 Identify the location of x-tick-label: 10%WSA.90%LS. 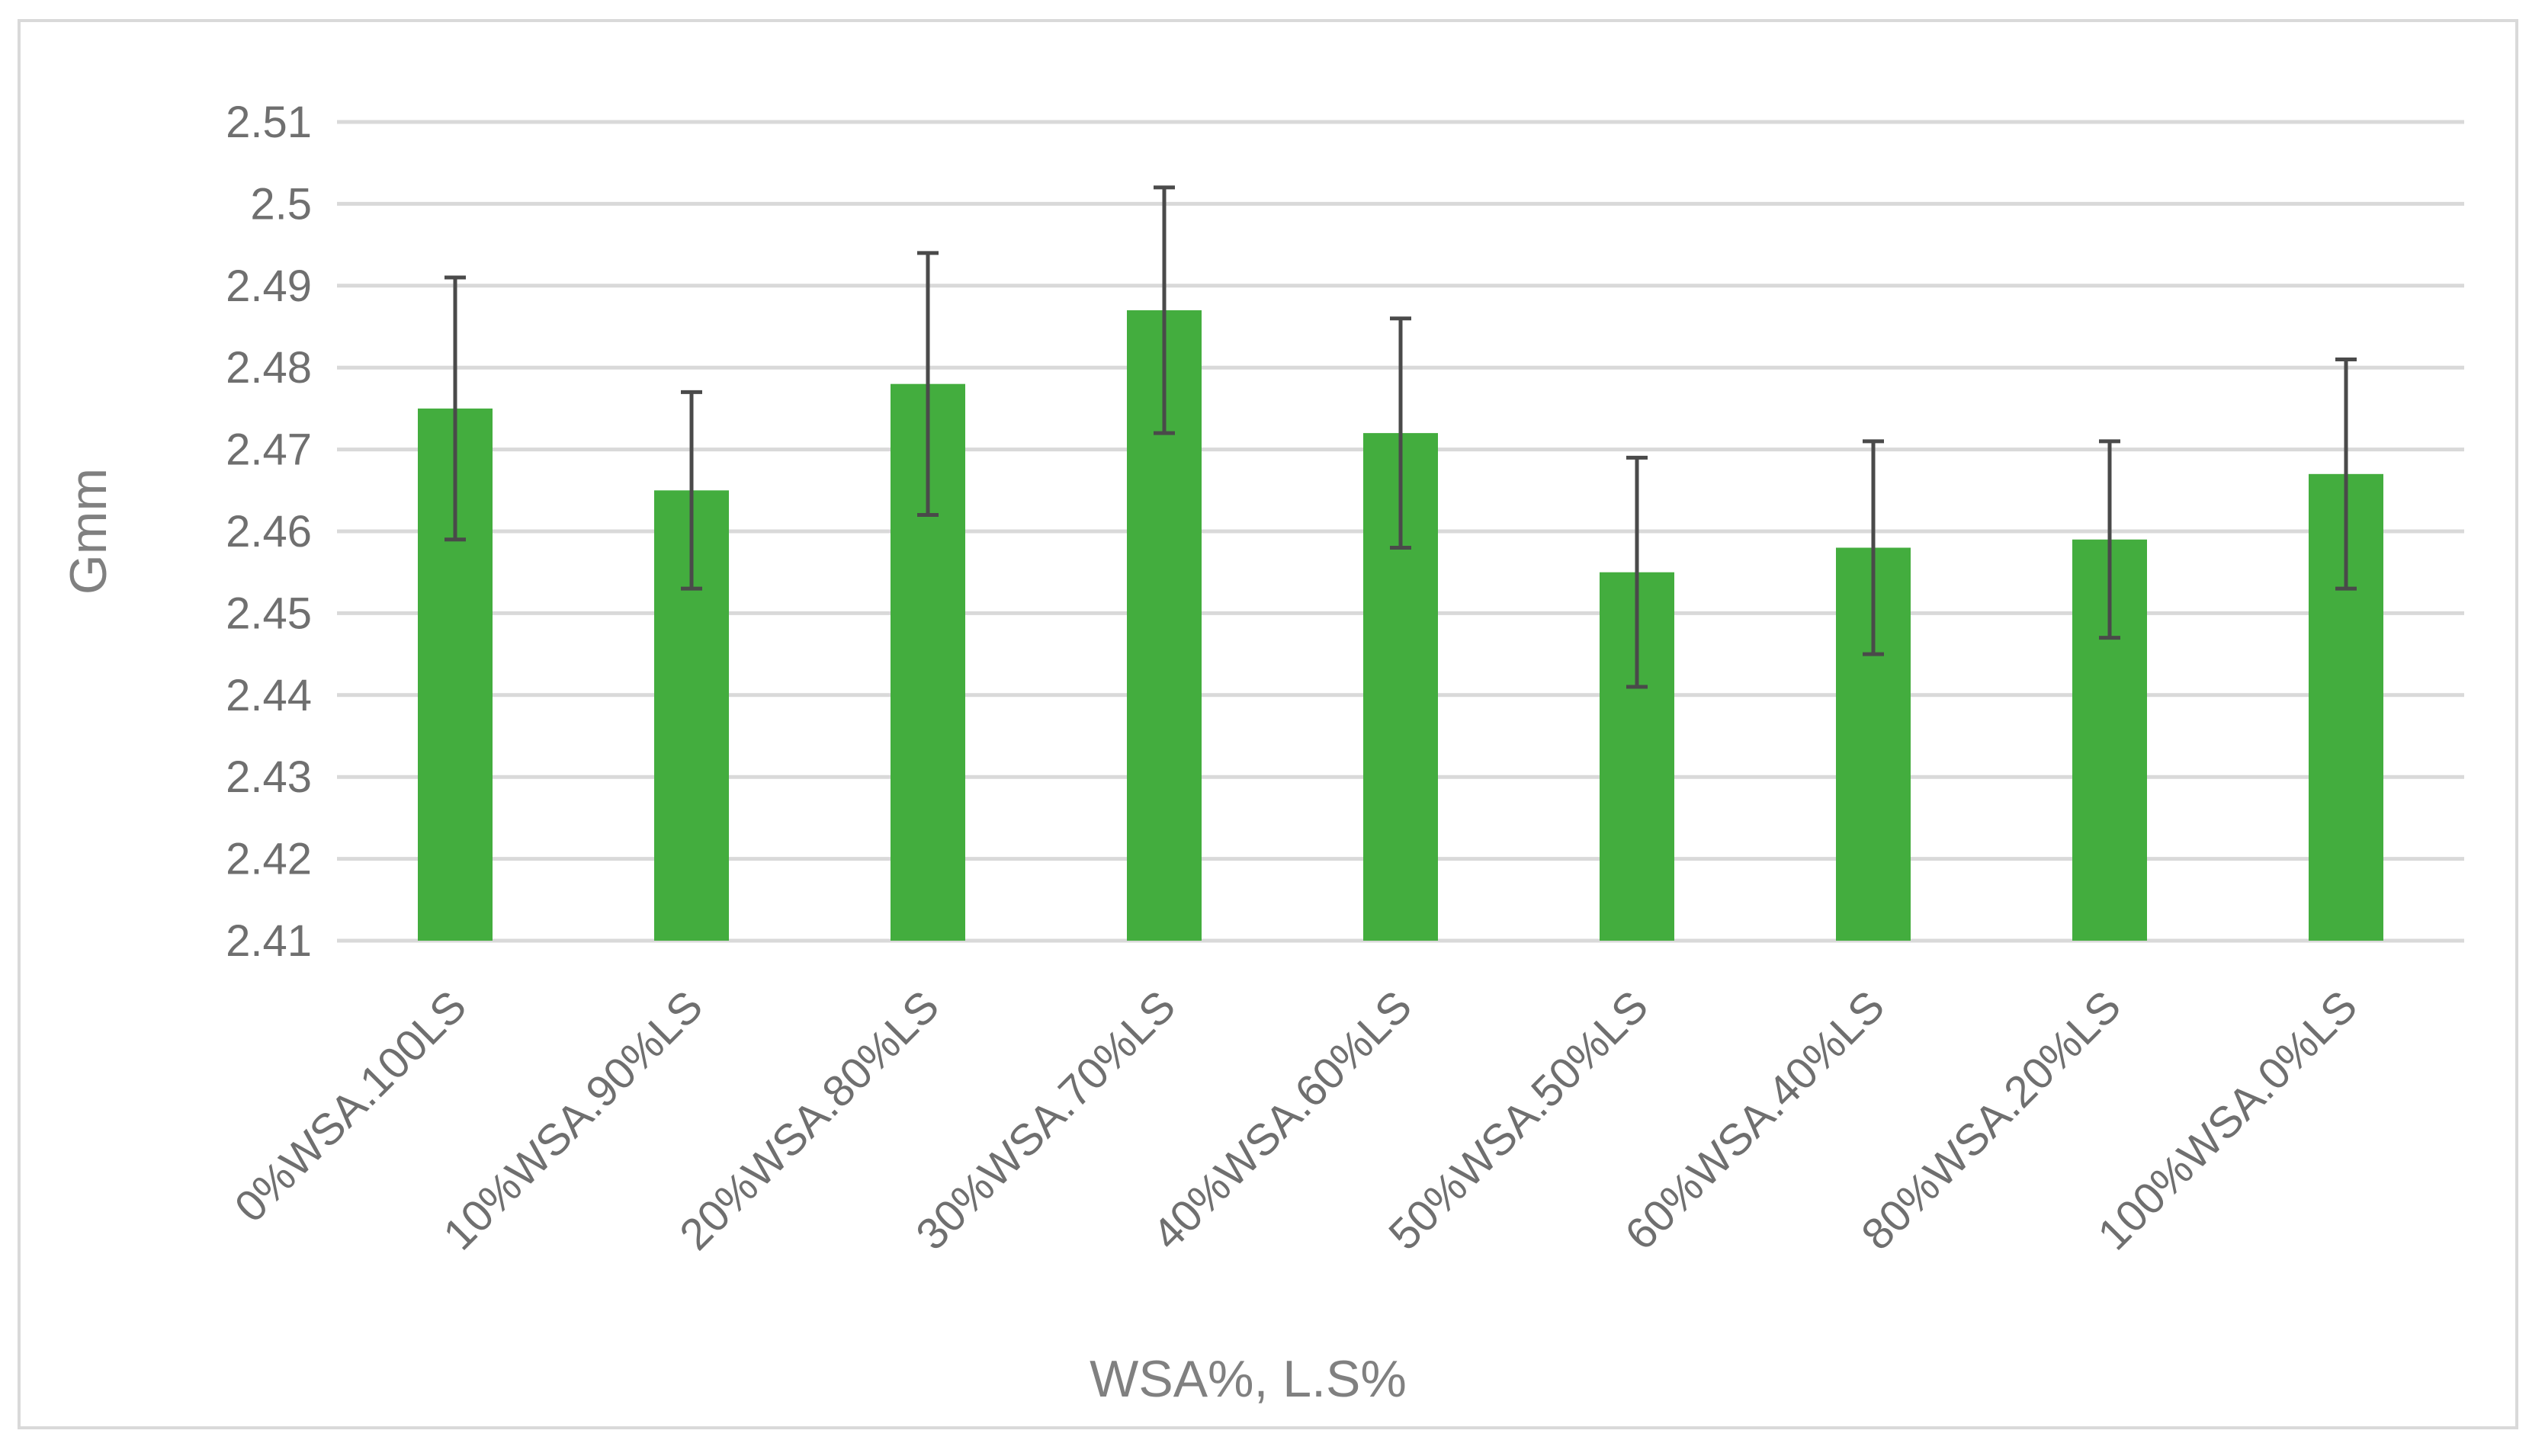
(573, 1120).